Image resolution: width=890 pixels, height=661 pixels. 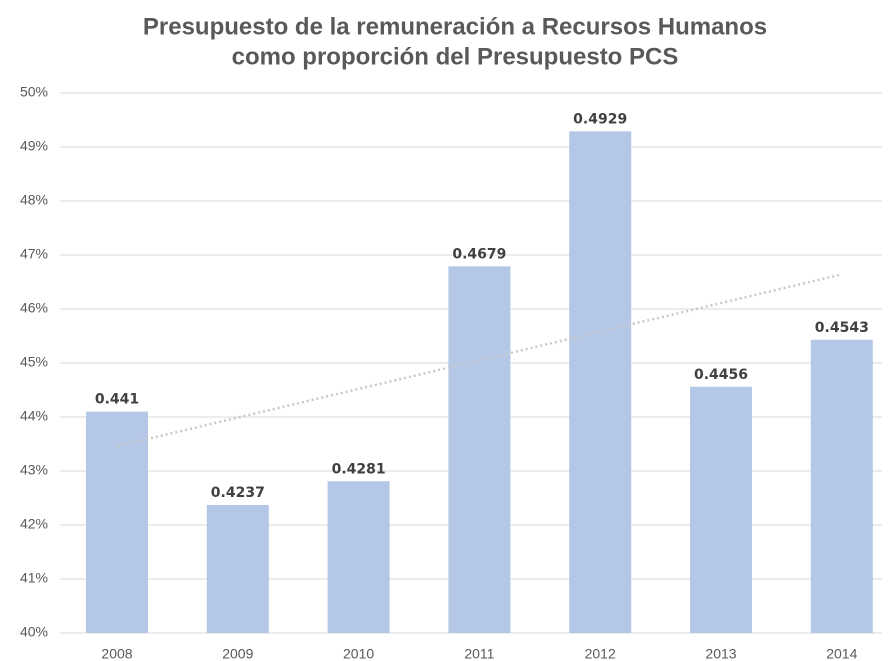 What do you see at coordinates (34, 254) in the screenshot?
I see `y-tick-label: 47%` at bounding box center [34, 254].